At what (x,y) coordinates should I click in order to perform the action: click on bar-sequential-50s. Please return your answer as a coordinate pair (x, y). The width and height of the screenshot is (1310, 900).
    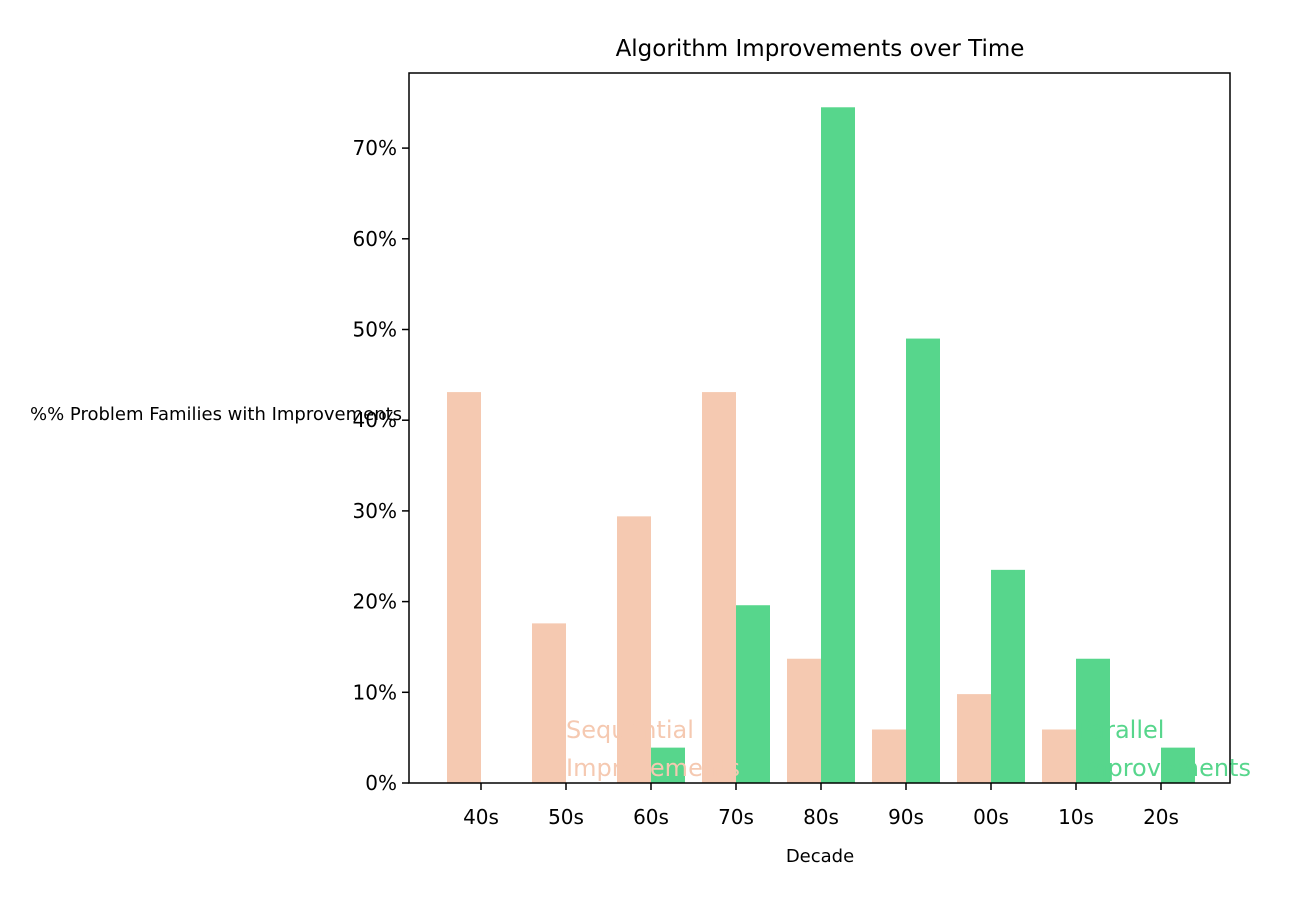
    Looking at the image, I should click on (549, 703).